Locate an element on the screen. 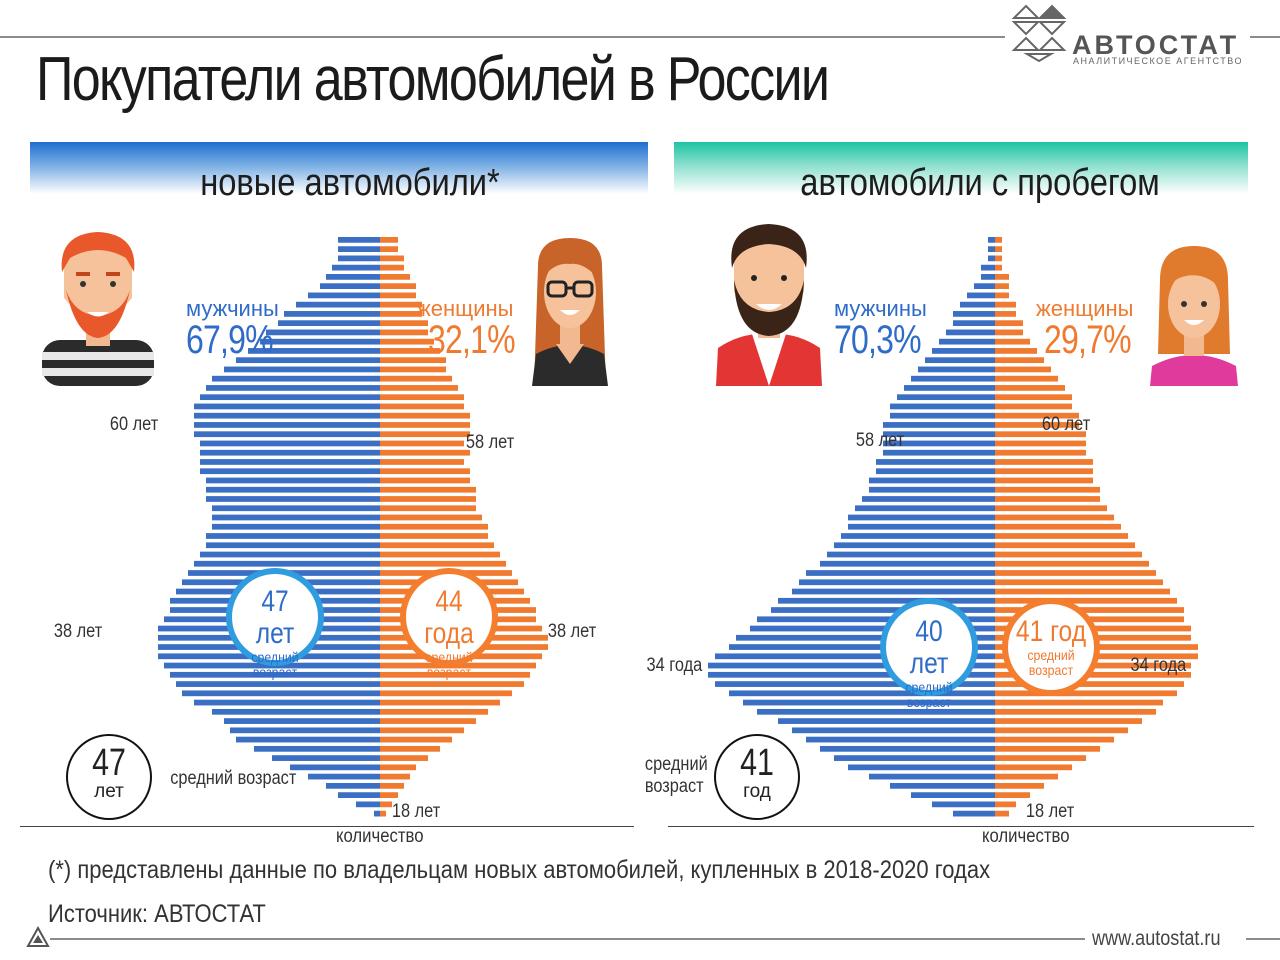 The image size is (1280, 960). top-rule is located at coordinates (502, 37).